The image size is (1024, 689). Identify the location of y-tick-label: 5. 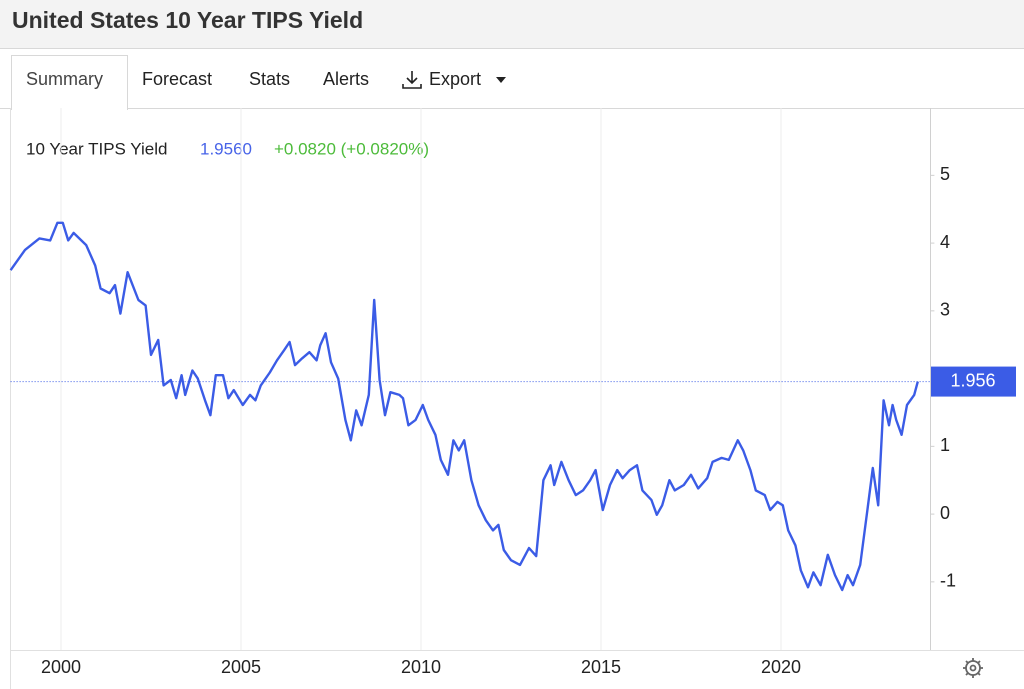
(945, 174).